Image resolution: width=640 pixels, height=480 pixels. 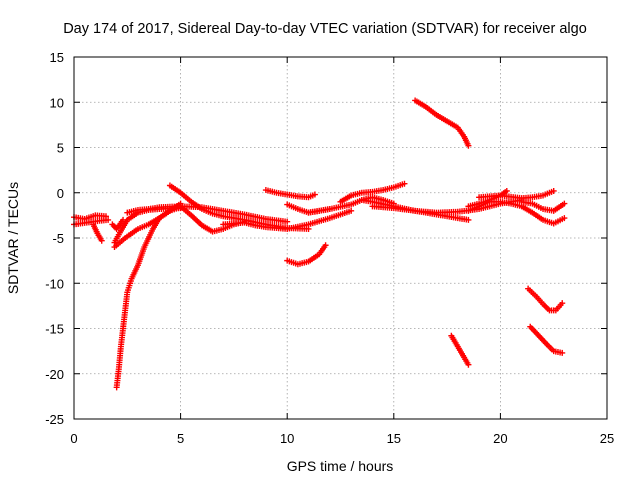 What do you see at coordinates (57, 57) in the screenshot?
I see `y-tick-label: 15` at bounding box center [57, 57].